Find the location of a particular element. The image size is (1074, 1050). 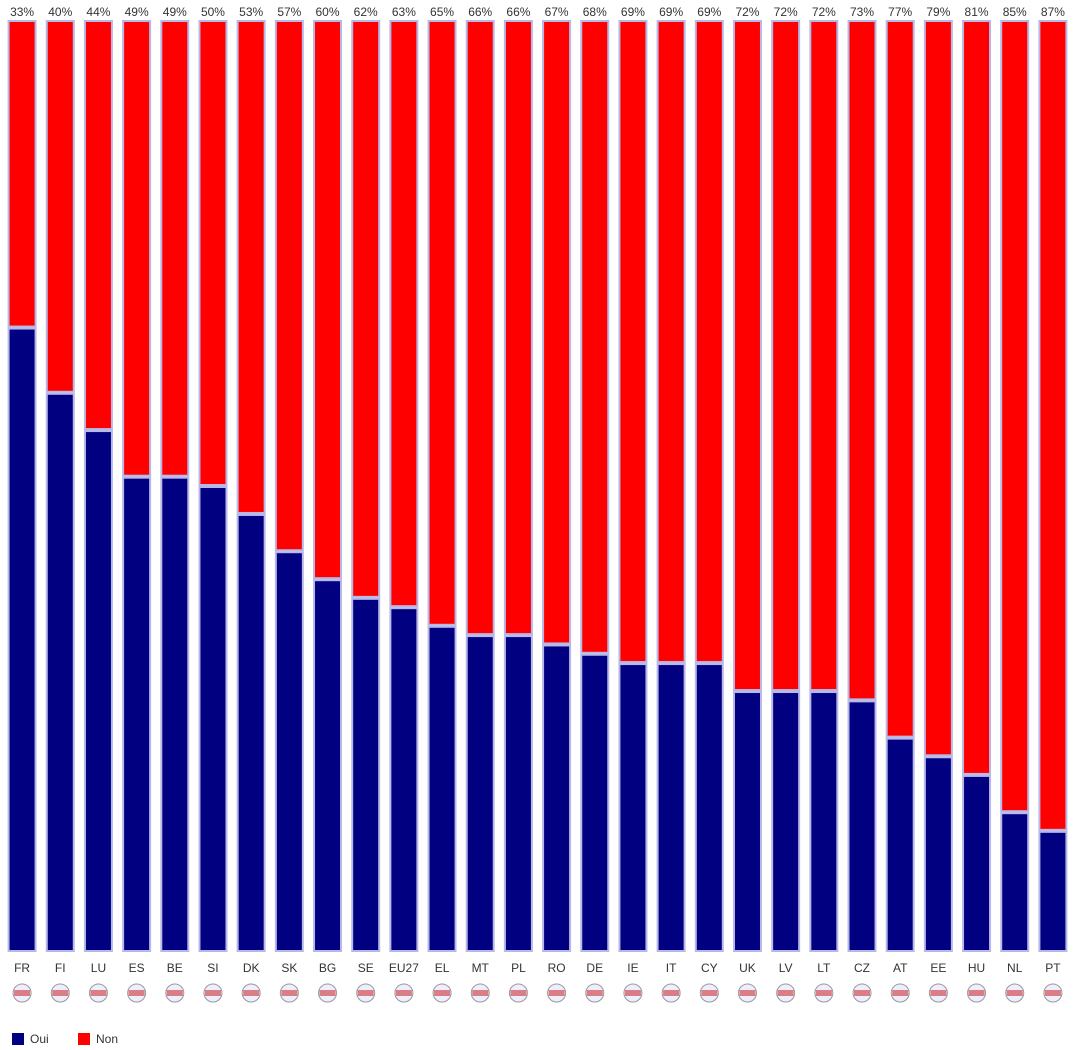

x-tick-label: DE is located at coordinates (594, 968).